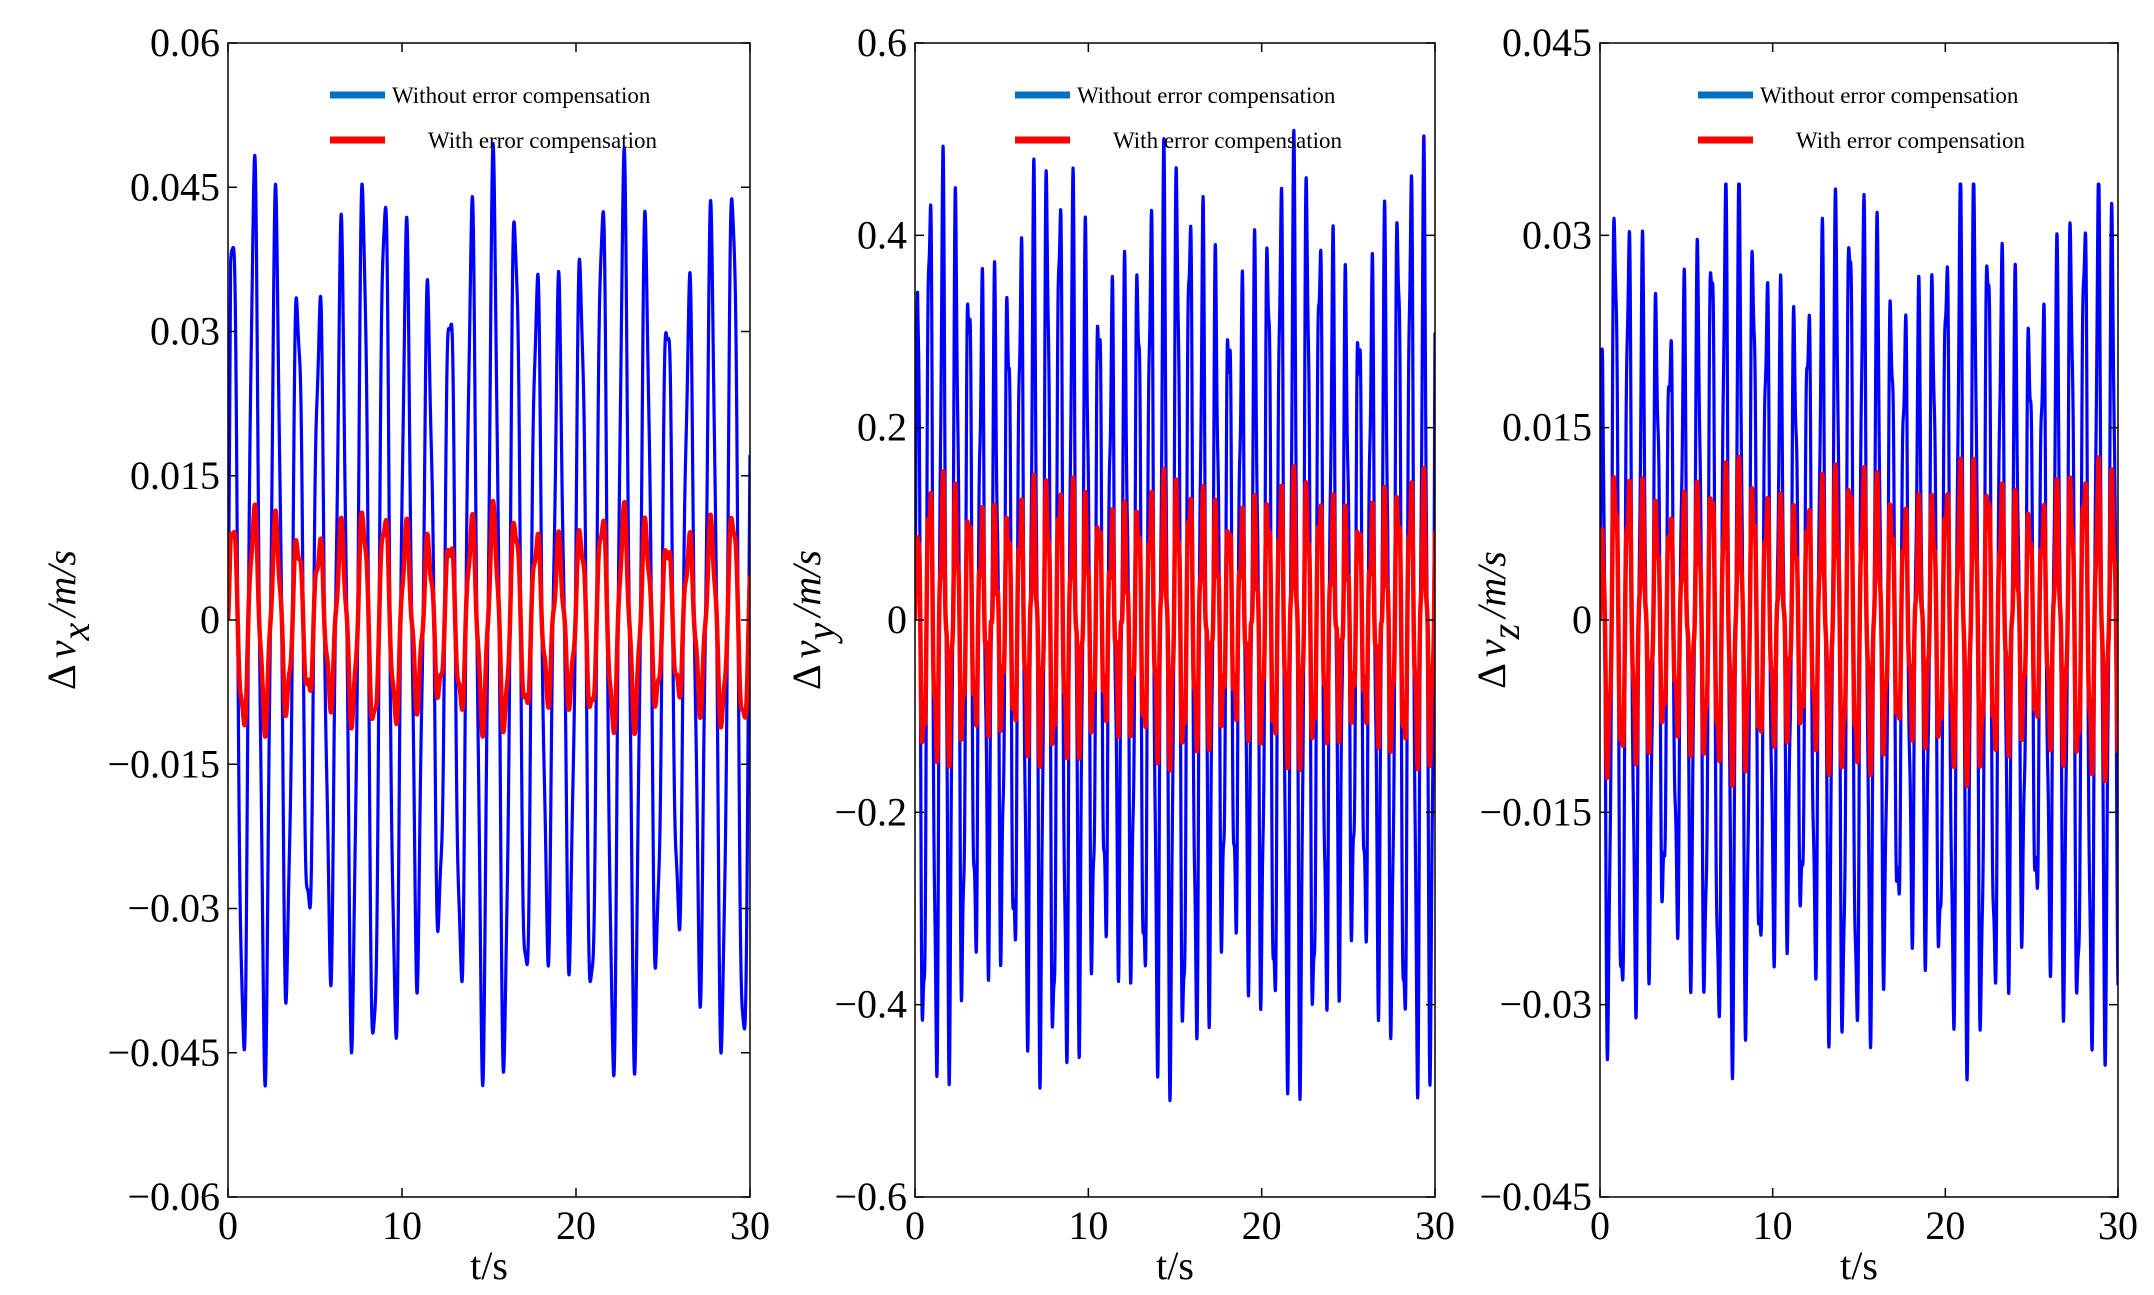 This screenshot has height=1295, width=2154. I want to click on y-tick-label: 0.06, so click(185, 42).